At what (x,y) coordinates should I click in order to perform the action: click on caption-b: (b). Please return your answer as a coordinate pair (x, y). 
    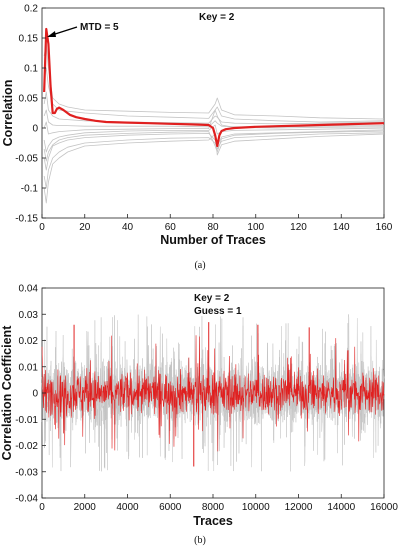
    Looking at the image, I should click on (200, 540).